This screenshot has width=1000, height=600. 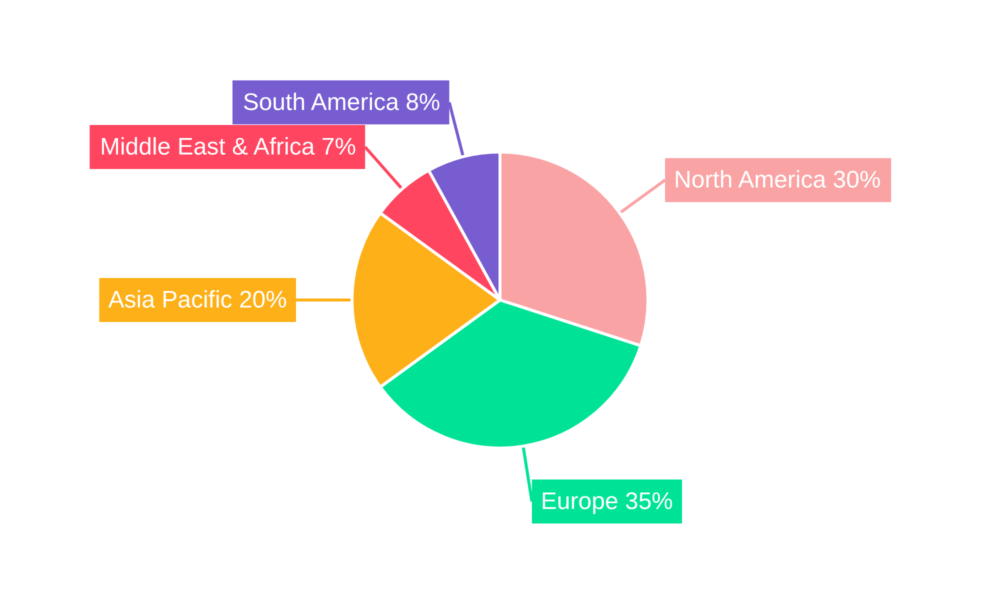 What do you see at coordinates (341, 102) in the screenshot?
I see `slice-label: South America 8%` at bounding box center [341, 102].